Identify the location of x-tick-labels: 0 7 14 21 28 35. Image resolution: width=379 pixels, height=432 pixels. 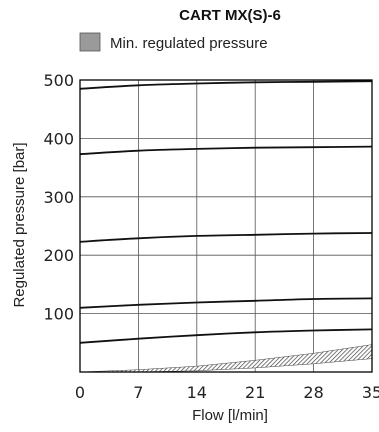
(227, 392).